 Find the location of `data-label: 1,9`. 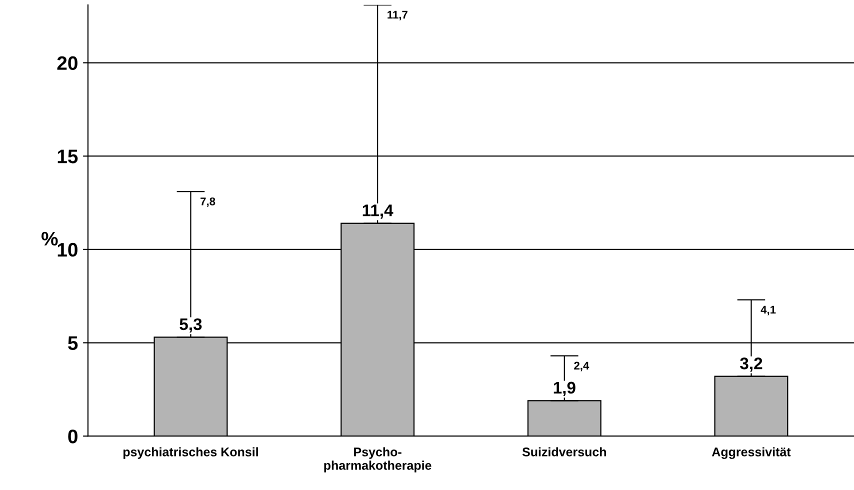

data-label: 1,9 is located at coordinates (565, 389).